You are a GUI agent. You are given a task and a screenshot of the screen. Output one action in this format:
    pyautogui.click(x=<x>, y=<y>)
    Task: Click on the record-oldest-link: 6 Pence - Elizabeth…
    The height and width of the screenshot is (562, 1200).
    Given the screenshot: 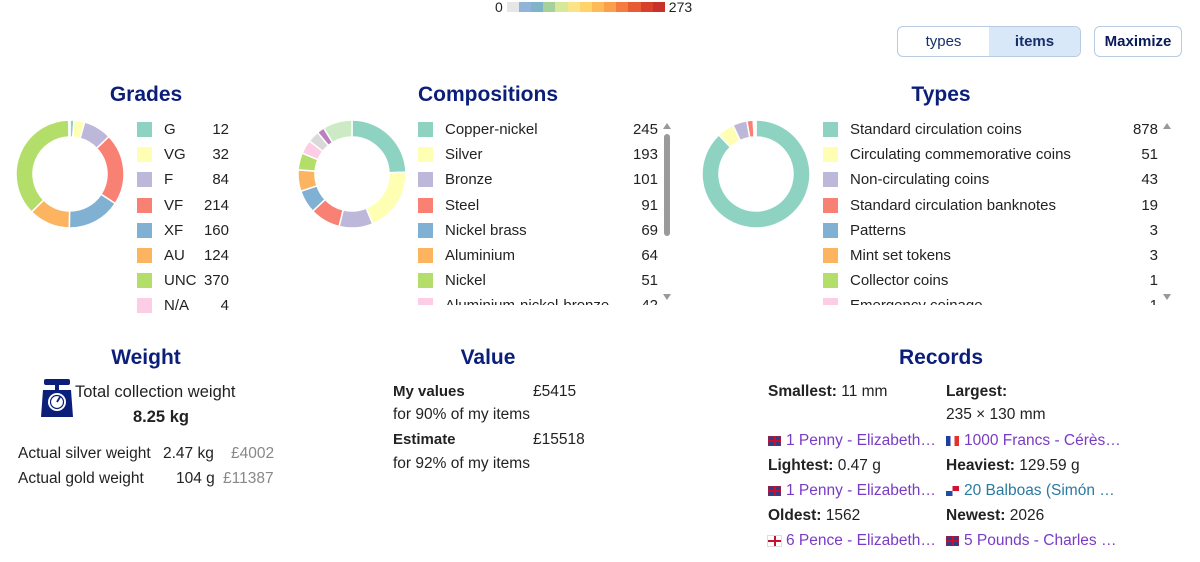 What is the action you would take?
    pyautogui.click(x=851, y=541)
    